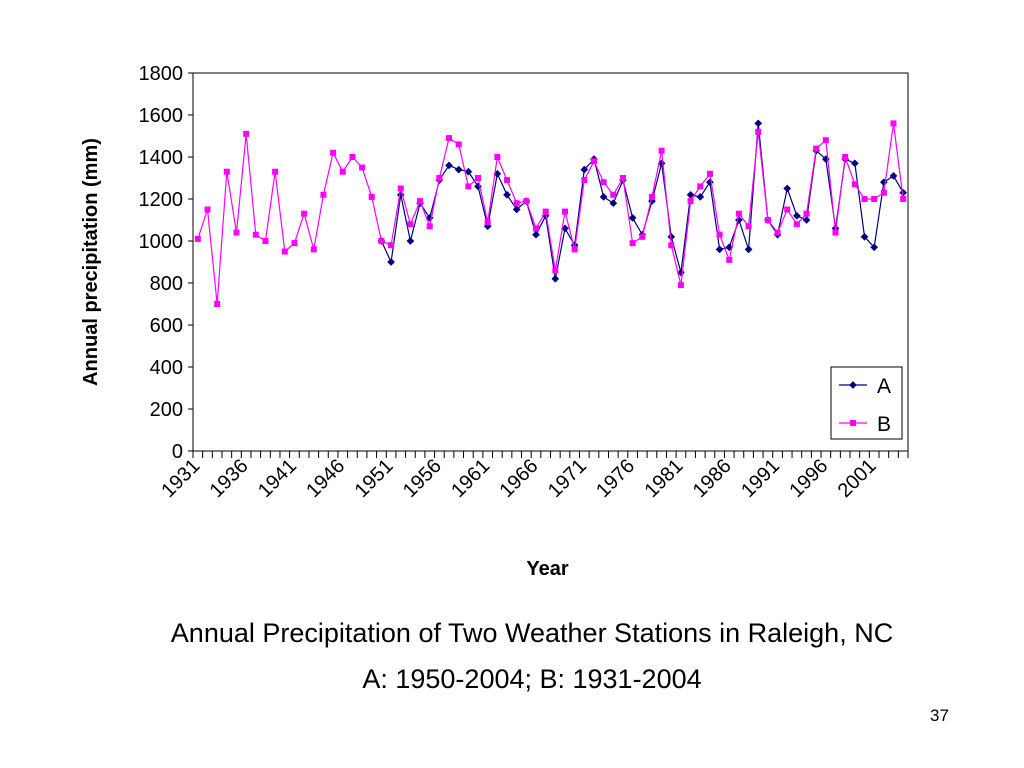 This screenshot has width=1024, height=768. I want to click on legend-label-b: B, so click(884, 424).